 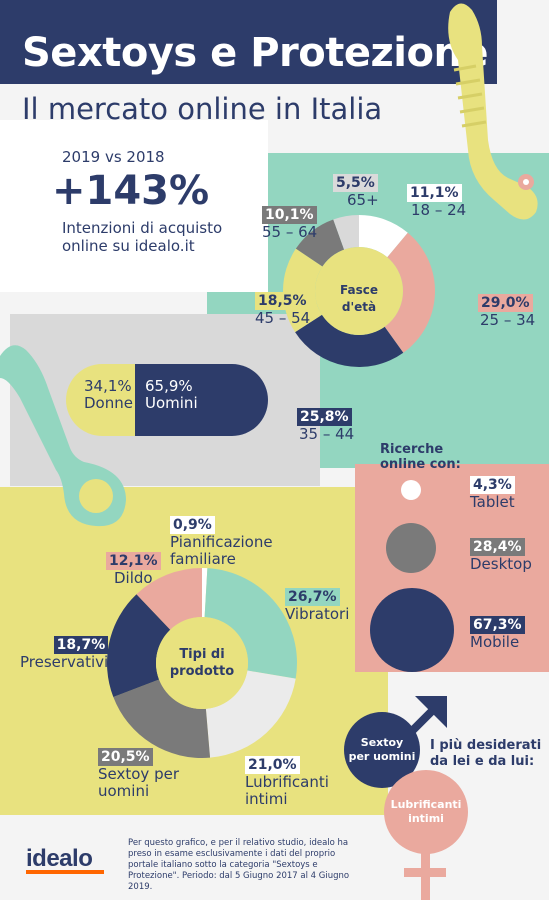 I want to click on women-desired-line2: intimi, so click(x=426, y=818).